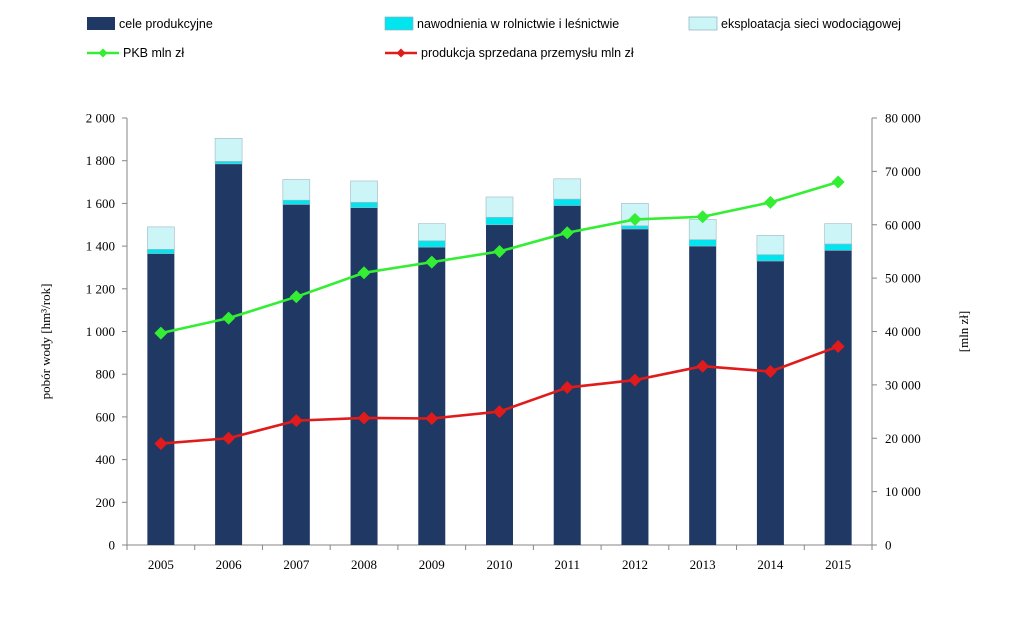 The width and height of the screenshot is (1024, 620). I want to click on right-tick-label: 0, so click(888, 545).